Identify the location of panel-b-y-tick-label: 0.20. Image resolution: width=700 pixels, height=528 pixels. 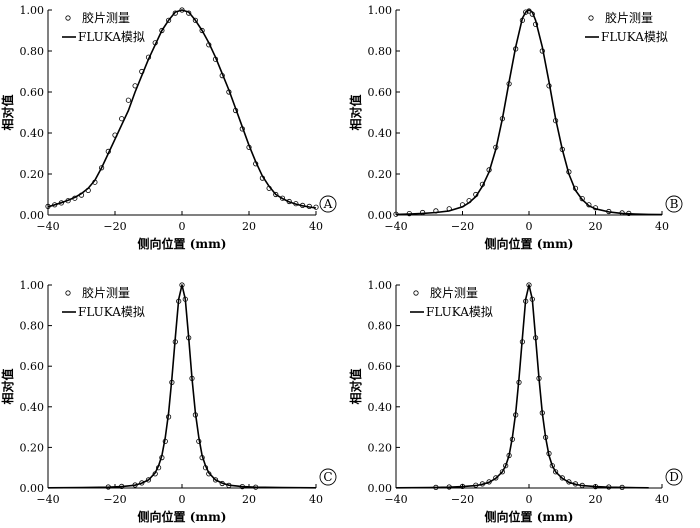
(380, 174).